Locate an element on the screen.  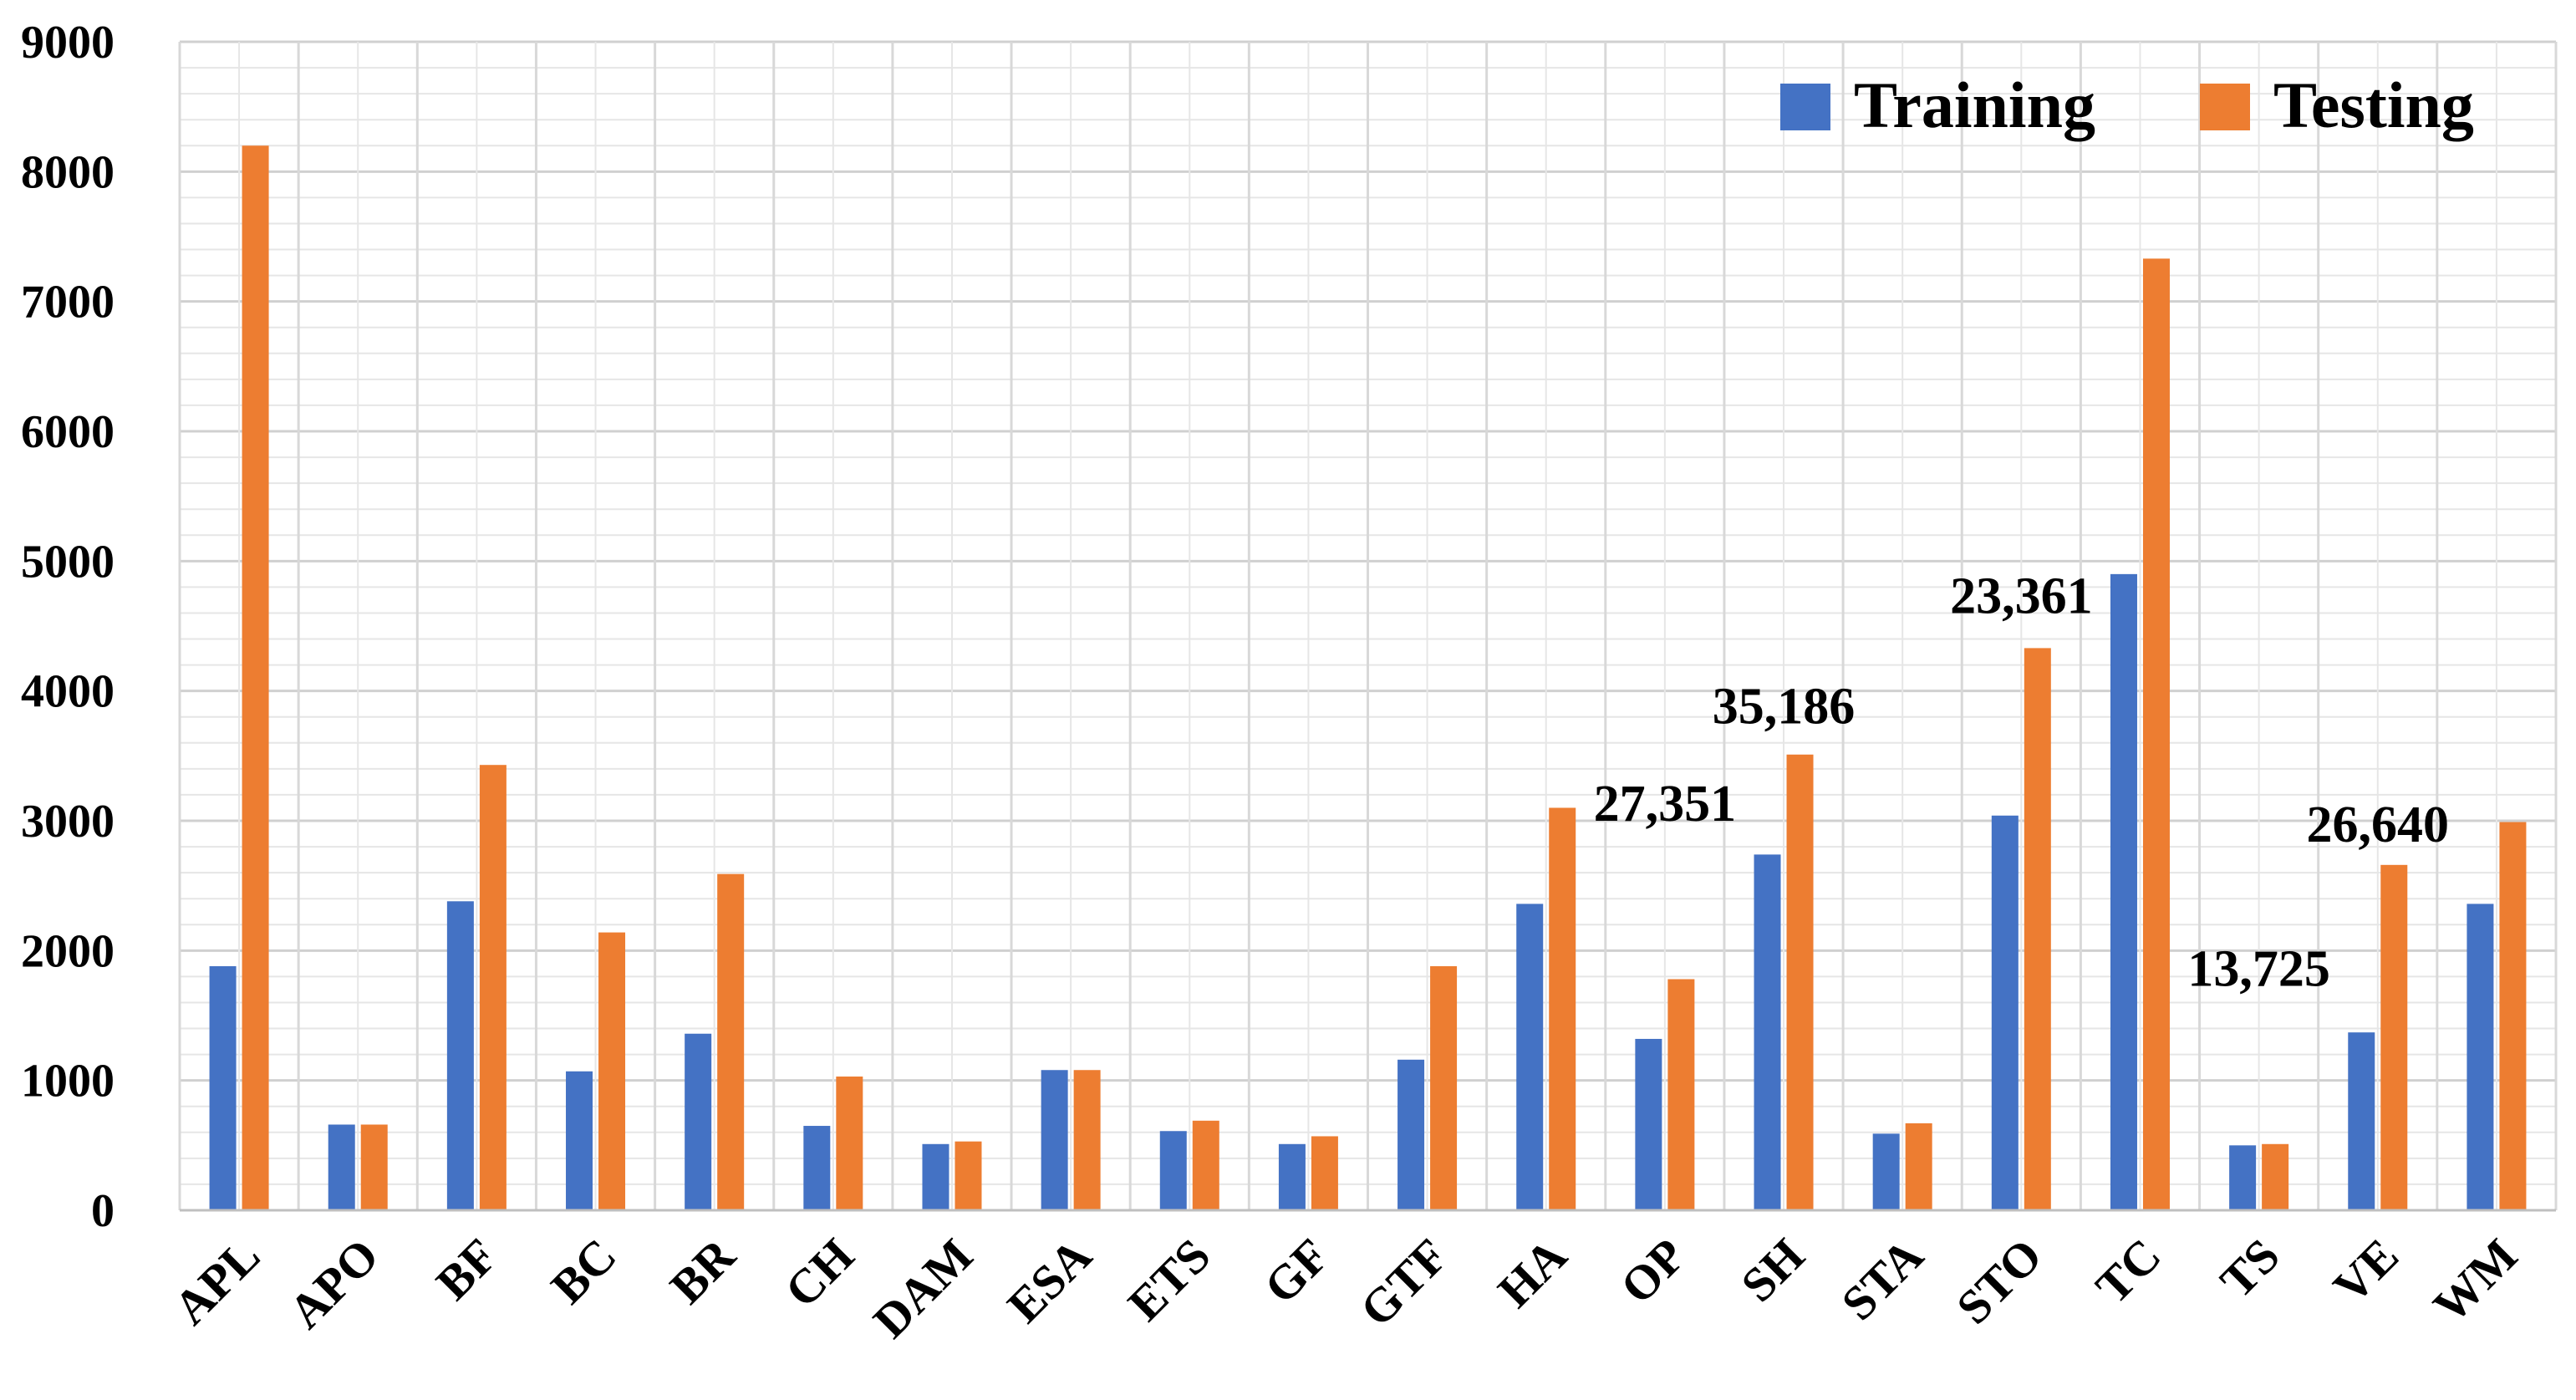
bar-training-gf is located at coordinates (1292, 1176).